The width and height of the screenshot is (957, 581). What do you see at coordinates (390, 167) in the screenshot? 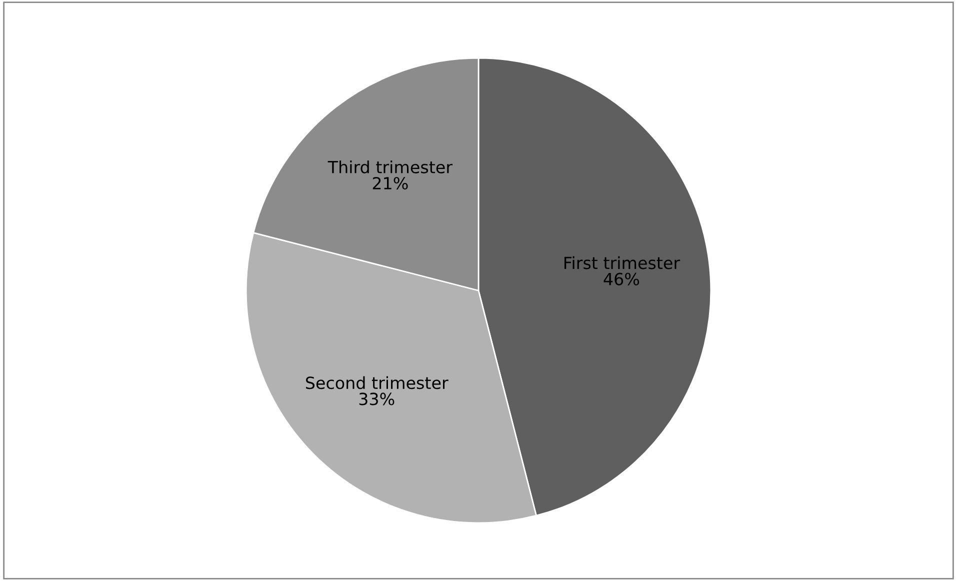
I see `slice-label: Third trimester` at bounding box center [390, 167].